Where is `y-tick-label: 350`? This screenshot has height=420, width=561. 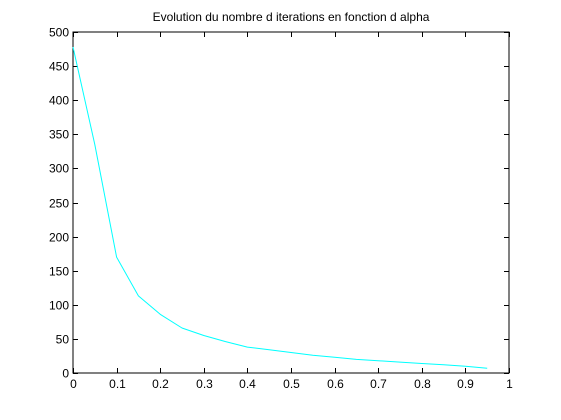
y-tick-label: 350 is located at coordinates (59, 135).